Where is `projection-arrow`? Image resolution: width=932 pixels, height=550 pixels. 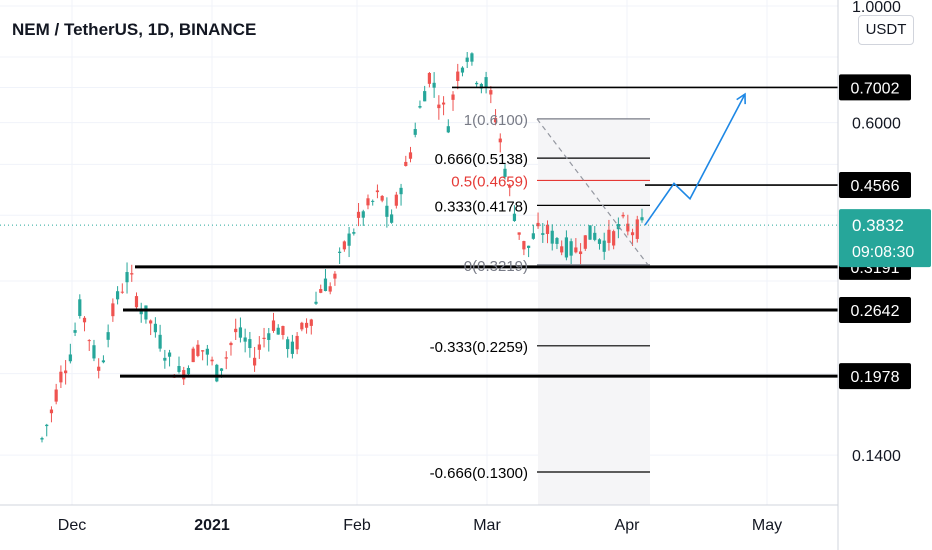
projection-arrow is located at coordinates (695, 159).